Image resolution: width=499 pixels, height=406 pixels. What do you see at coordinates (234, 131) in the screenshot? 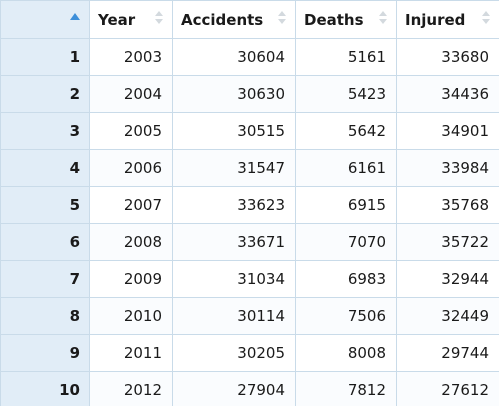
I see `cell-accidents: 30515` at bounding box center [234, 131].